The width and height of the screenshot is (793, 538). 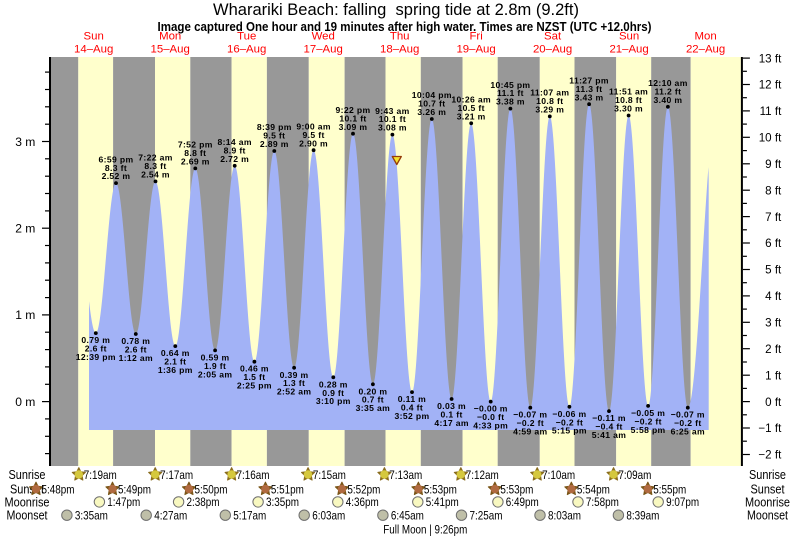 What do you see at coordinates (407, 516) in the screenshot?
I see `svg-text: 6:45am` at bounding box center [407, 516].